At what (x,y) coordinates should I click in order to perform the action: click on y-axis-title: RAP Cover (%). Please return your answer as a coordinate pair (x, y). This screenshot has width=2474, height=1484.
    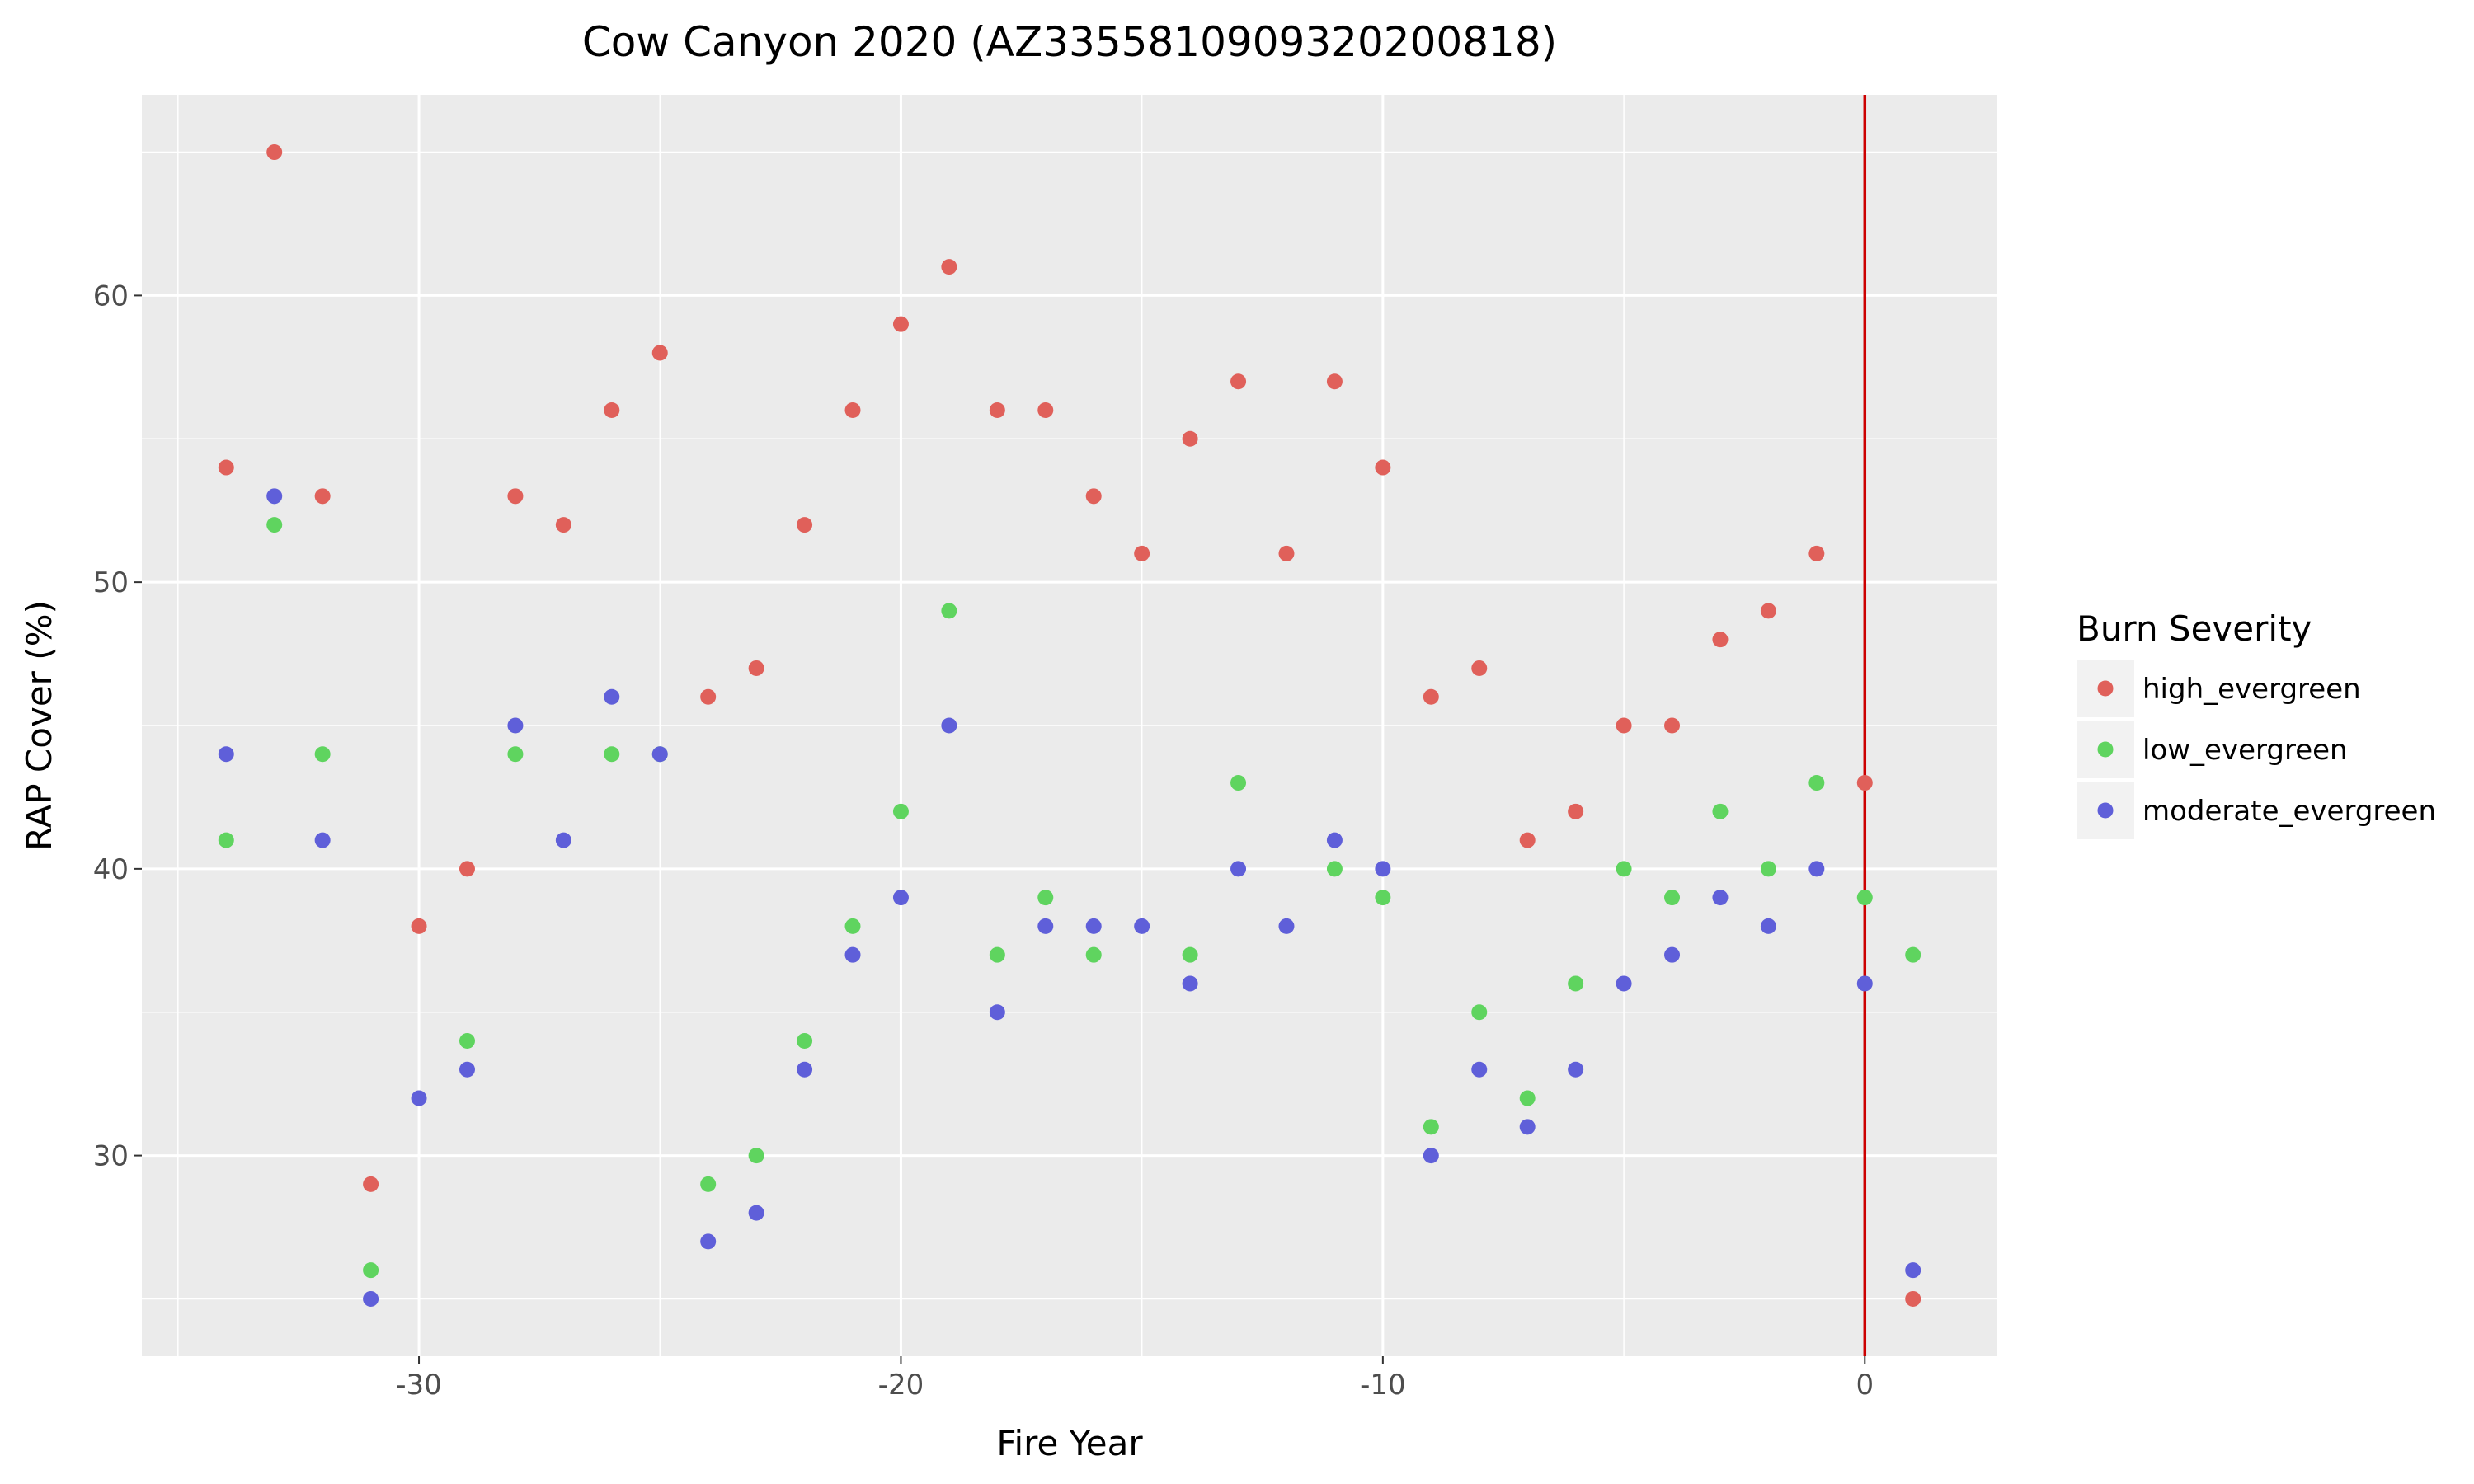
    Looking at the image, I should click on (39, 725).